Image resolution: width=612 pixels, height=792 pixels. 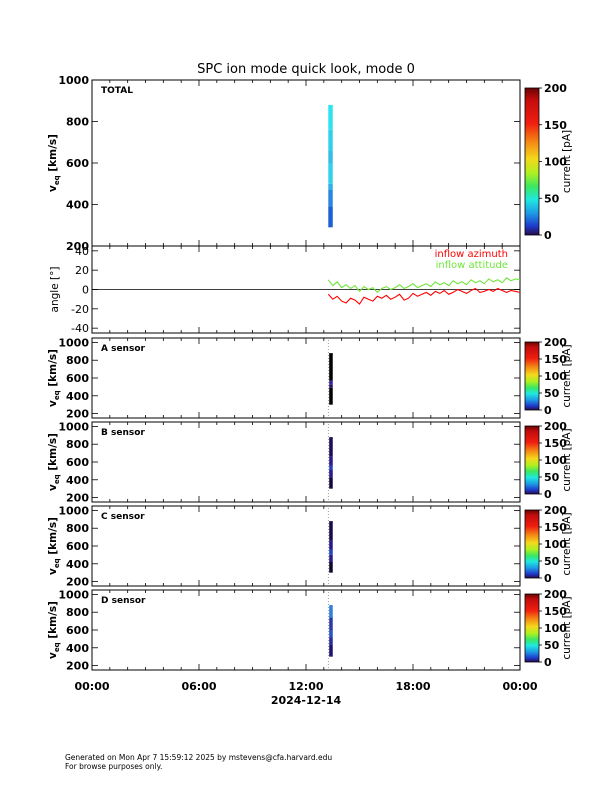 I want to click on y-tick-label-0-0: 200, so click(x=77, y=246).